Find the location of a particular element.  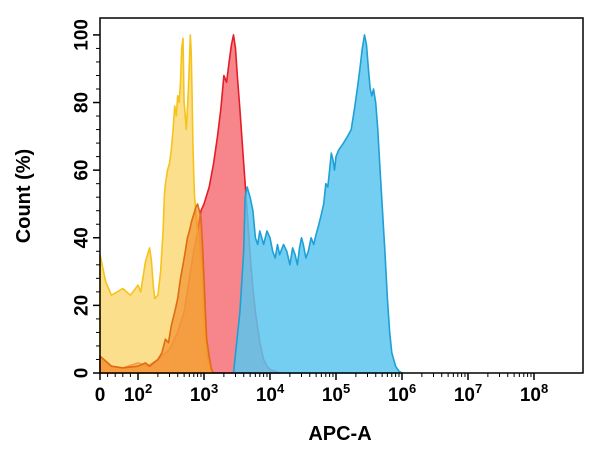

y-tick-label: 20 is located at coordinates (82, 305).